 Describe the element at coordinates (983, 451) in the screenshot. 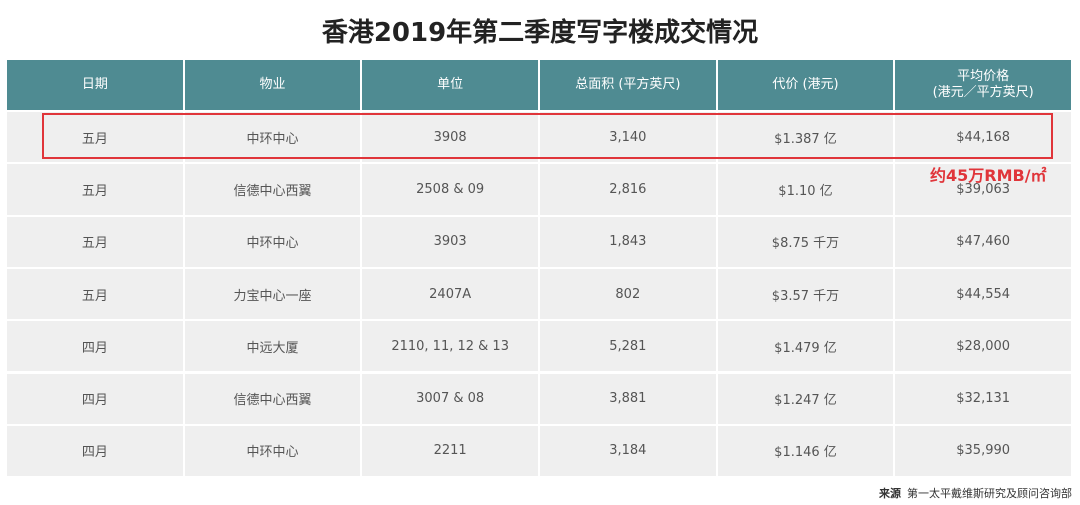

I see `table-cell: $35,990` at that location.